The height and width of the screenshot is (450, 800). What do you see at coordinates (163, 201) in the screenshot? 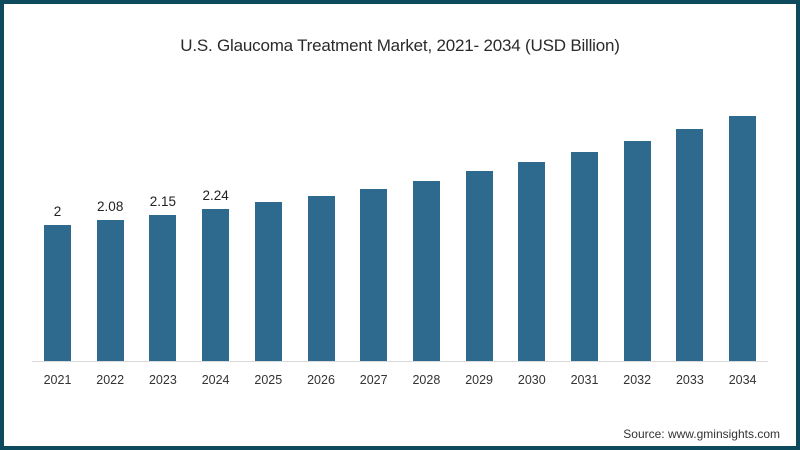
I see `data-label-2023: 2.15` at bounding box center [163, 201].